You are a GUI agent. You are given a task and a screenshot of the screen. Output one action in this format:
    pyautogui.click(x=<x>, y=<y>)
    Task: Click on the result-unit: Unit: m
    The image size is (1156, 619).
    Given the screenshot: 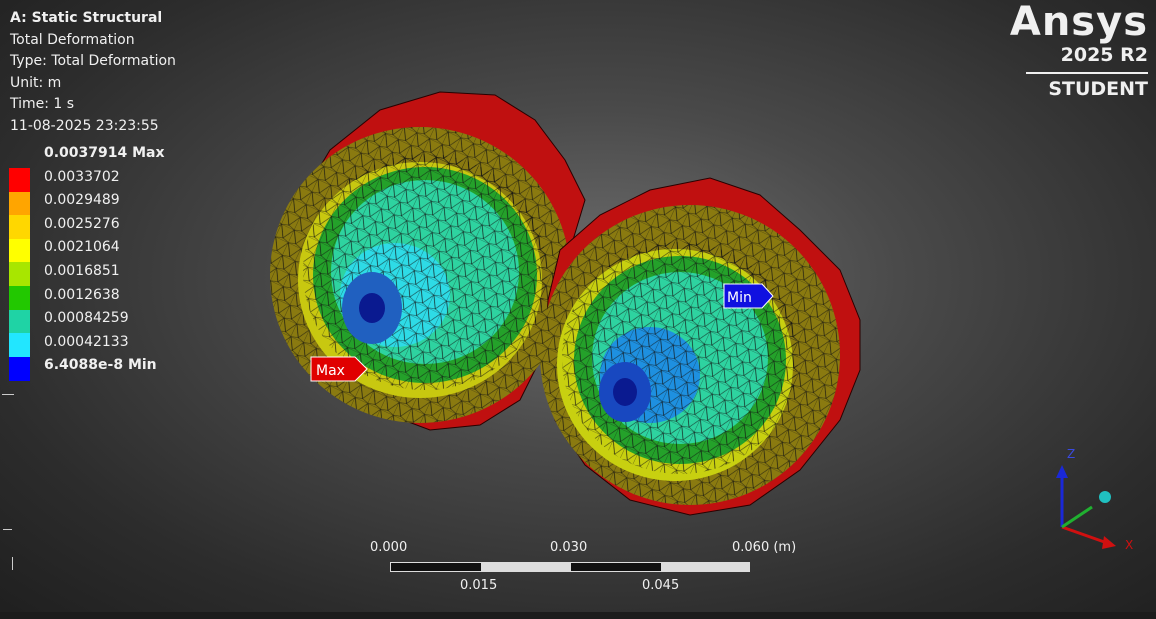 What is the action you would take?
    pyautogui.click(x=36, y=82)
    